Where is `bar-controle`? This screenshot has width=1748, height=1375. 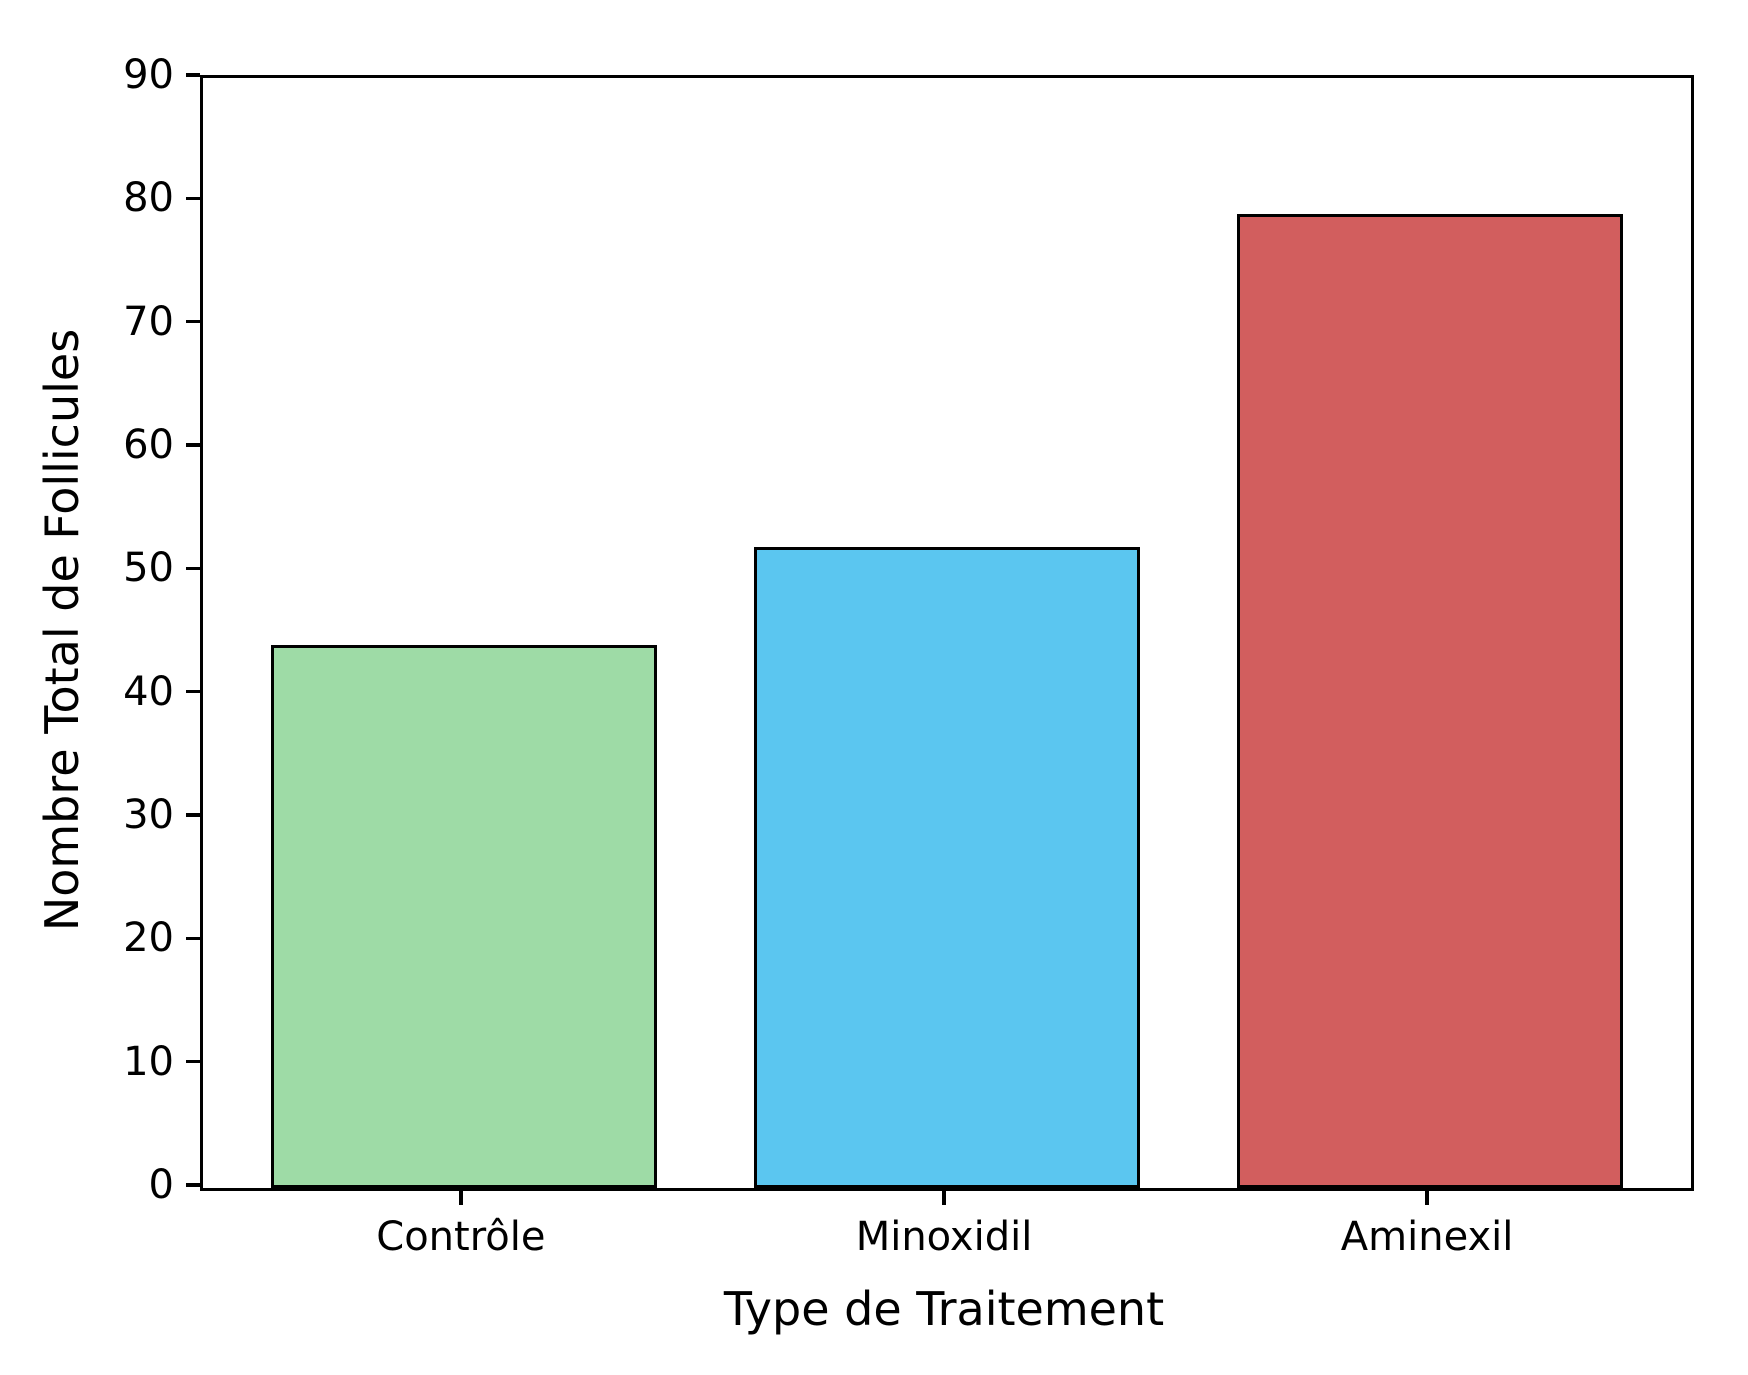
bar-controle is located at coordinates (464, 916).